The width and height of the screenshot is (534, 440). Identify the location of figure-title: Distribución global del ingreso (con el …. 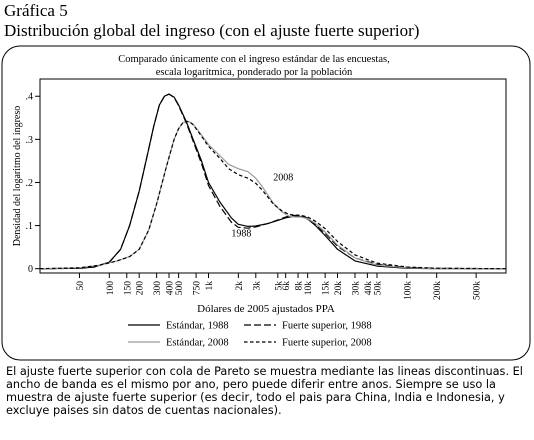
(212, 30).